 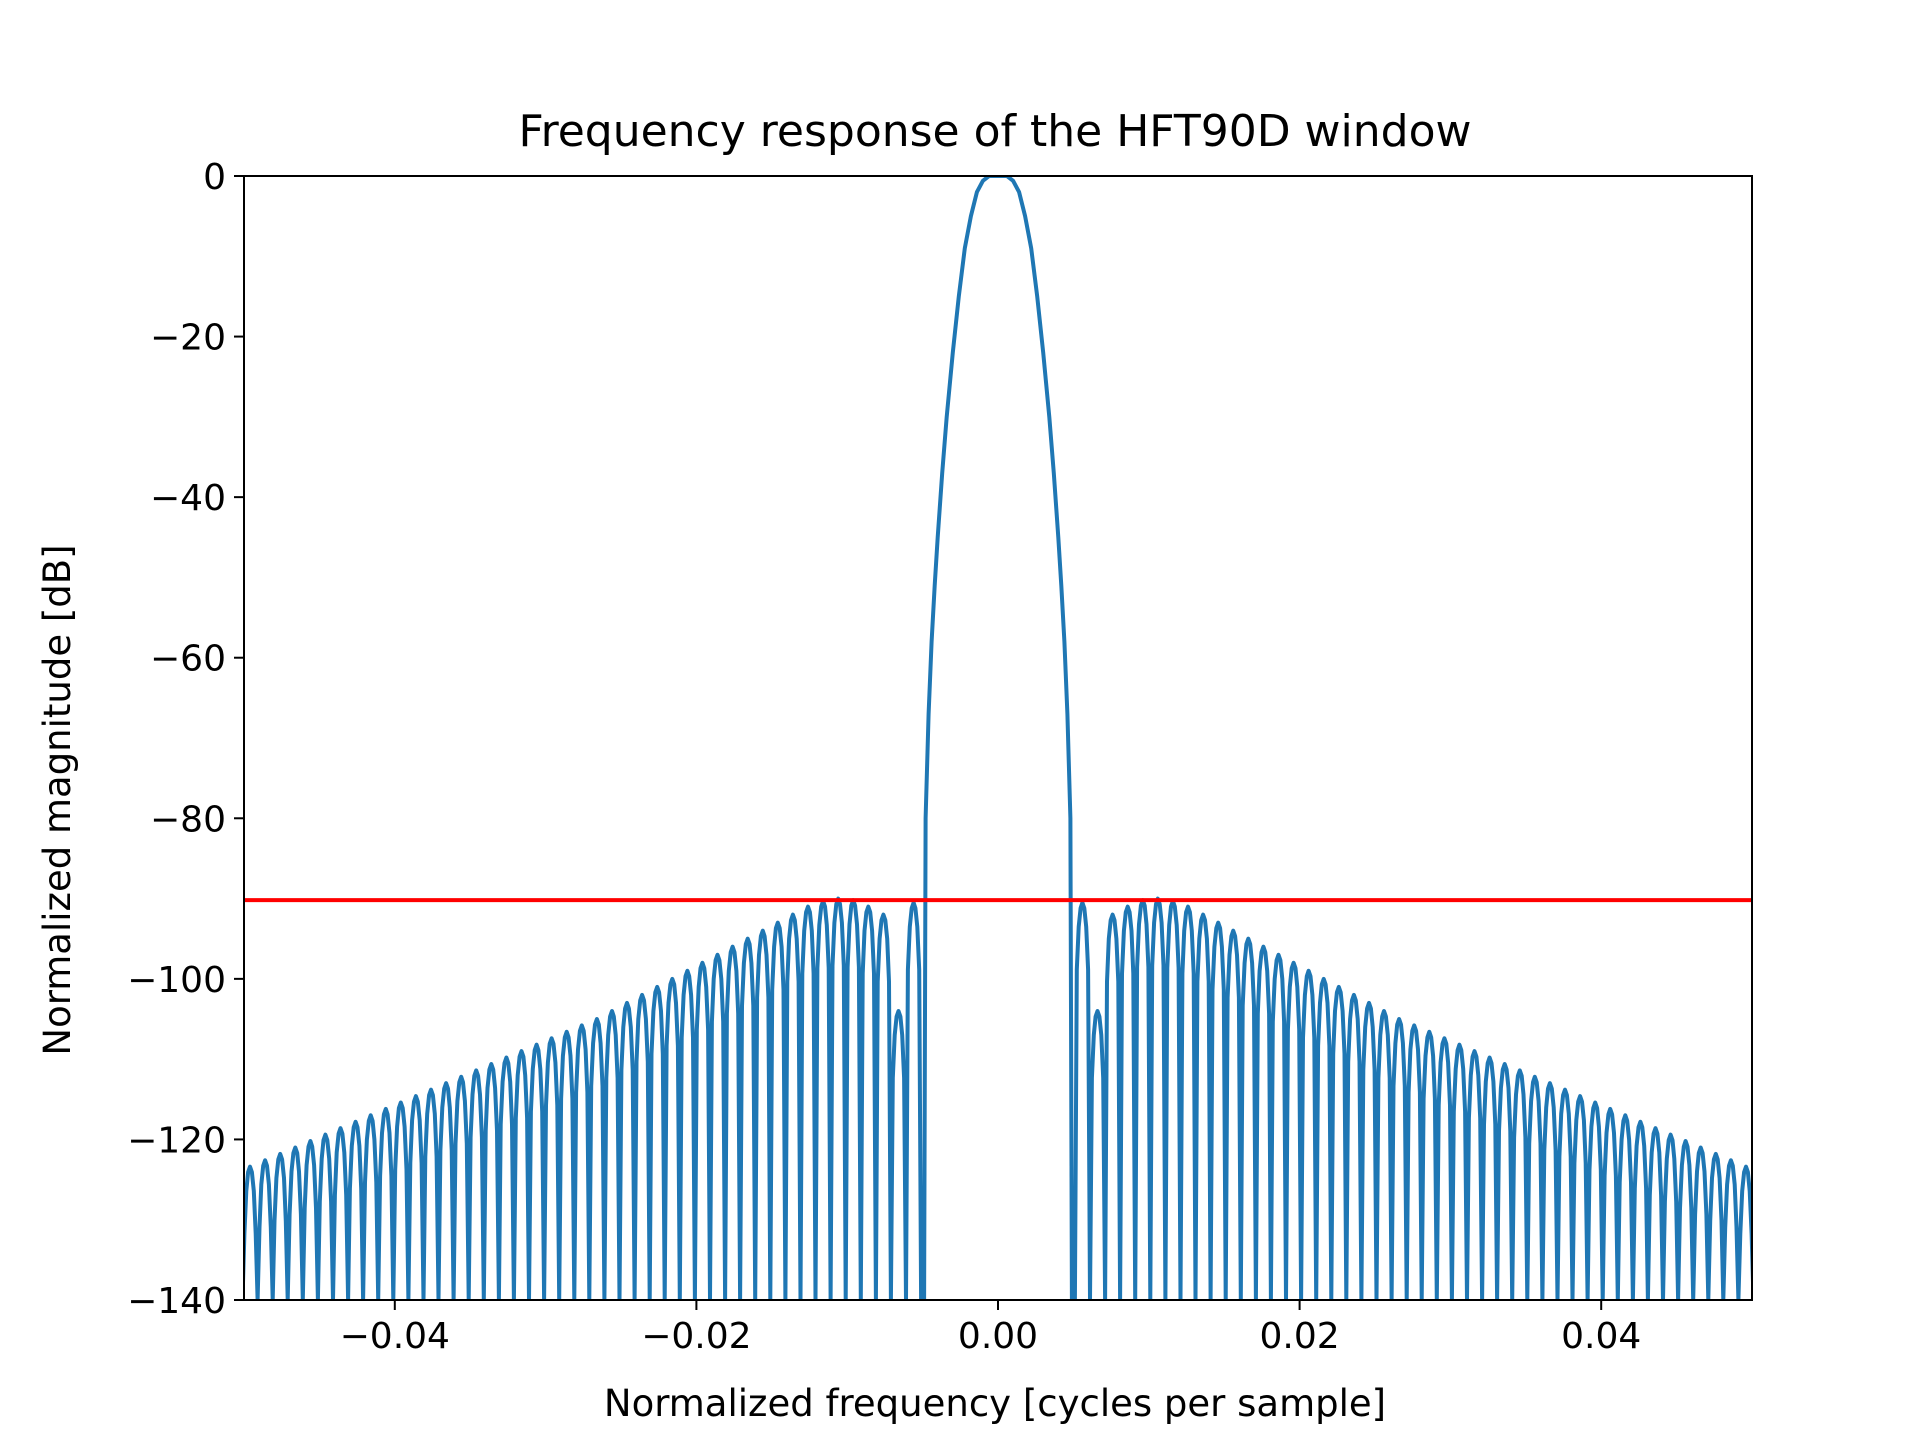 I want to click on y-tick-label: 0, so click(x=214, y=177).